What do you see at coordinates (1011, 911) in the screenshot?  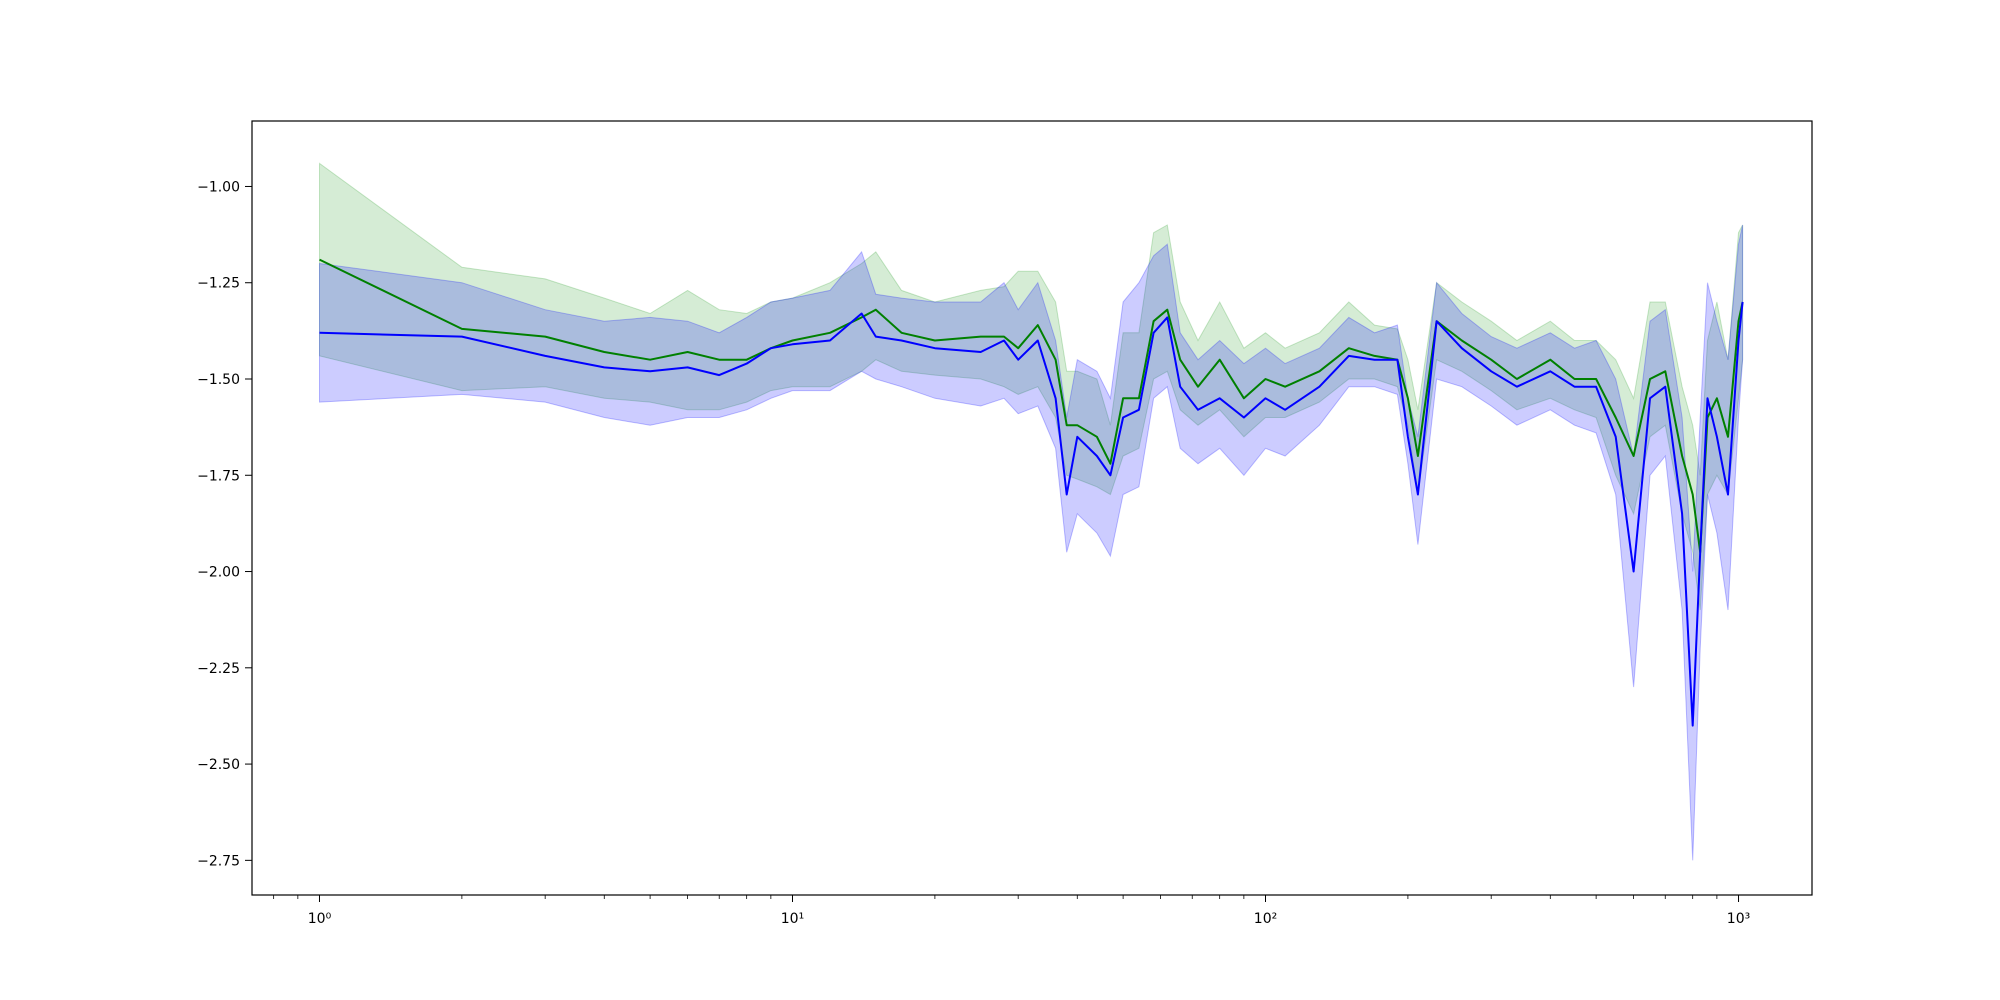 I see `x-axis: 10⁰ 10¹ 10² 10³` at bounding box center [1011, 911].